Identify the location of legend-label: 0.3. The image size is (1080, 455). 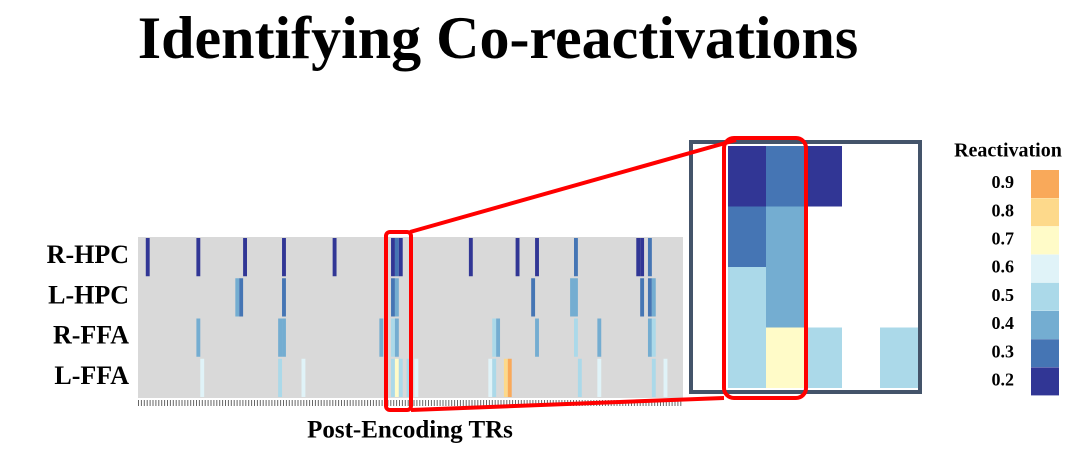
(1003, 351).